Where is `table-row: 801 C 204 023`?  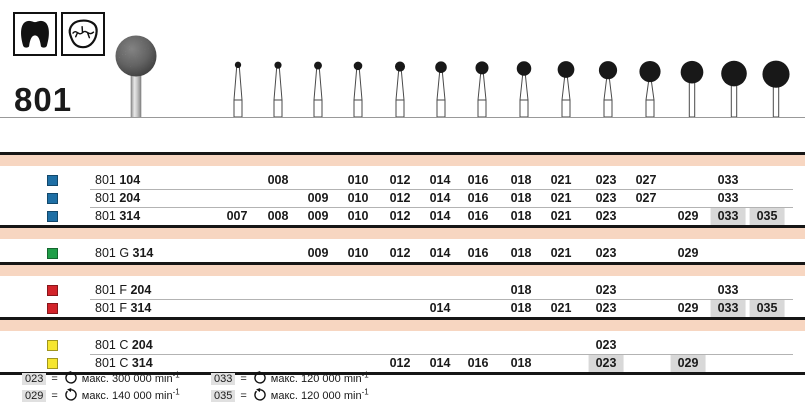
table-row: 801 C 204 023 is located at coordinates (402, 345).